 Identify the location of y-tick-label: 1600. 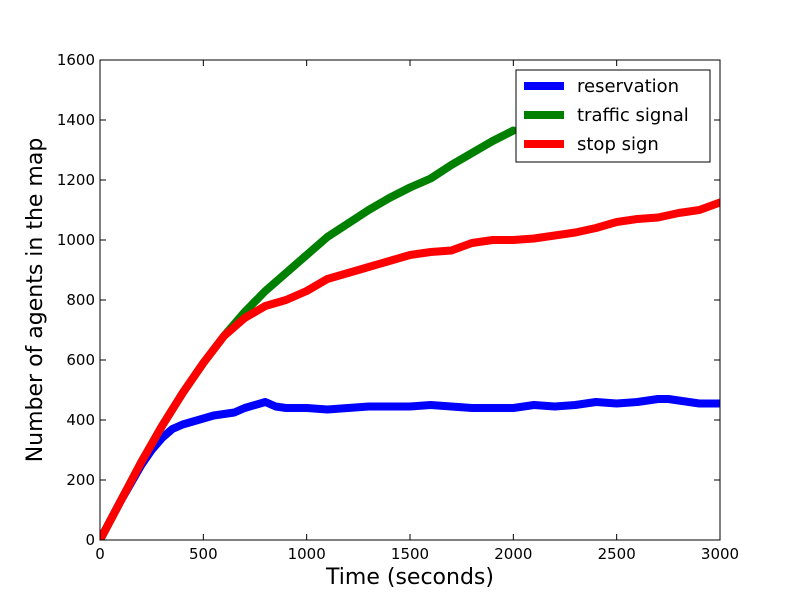
(76, 60).